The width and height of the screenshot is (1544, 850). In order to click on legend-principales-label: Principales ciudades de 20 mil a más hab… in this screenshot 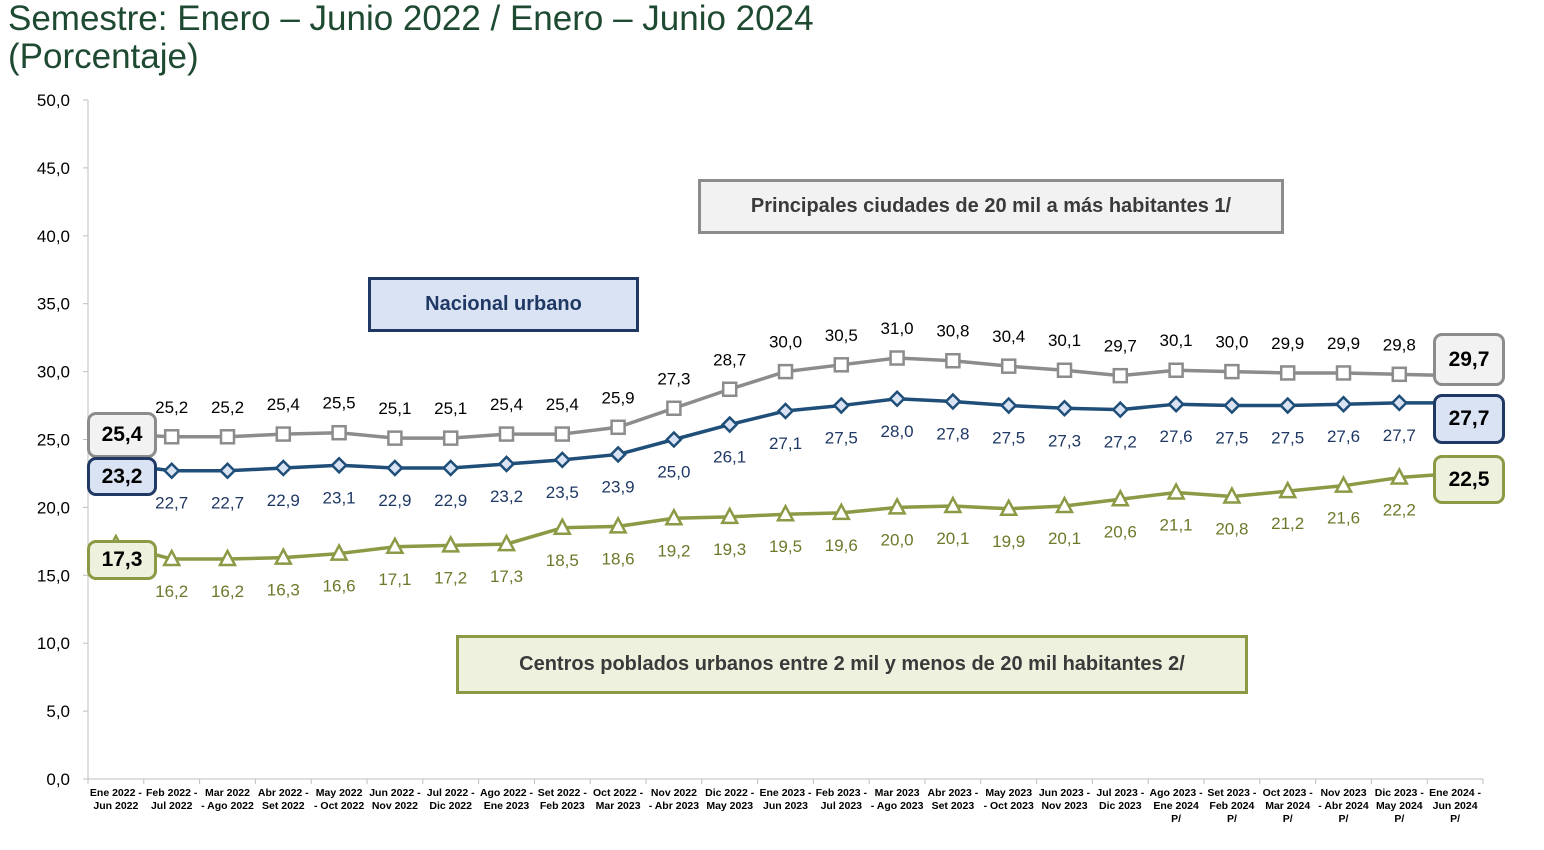, I will do `click(991, 206)`.